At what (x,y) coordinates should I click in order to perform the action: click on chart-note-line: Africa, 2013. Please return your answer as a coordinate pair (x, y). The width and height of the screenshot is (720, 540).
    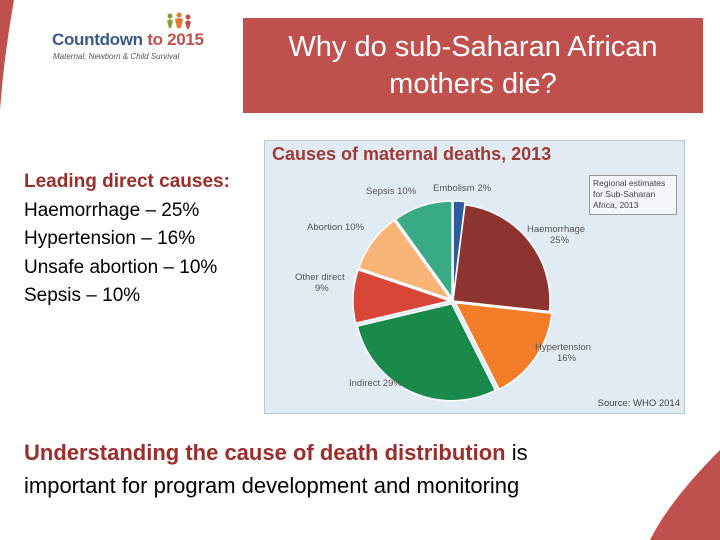
    Looking at the image, I should click on (616, 205).